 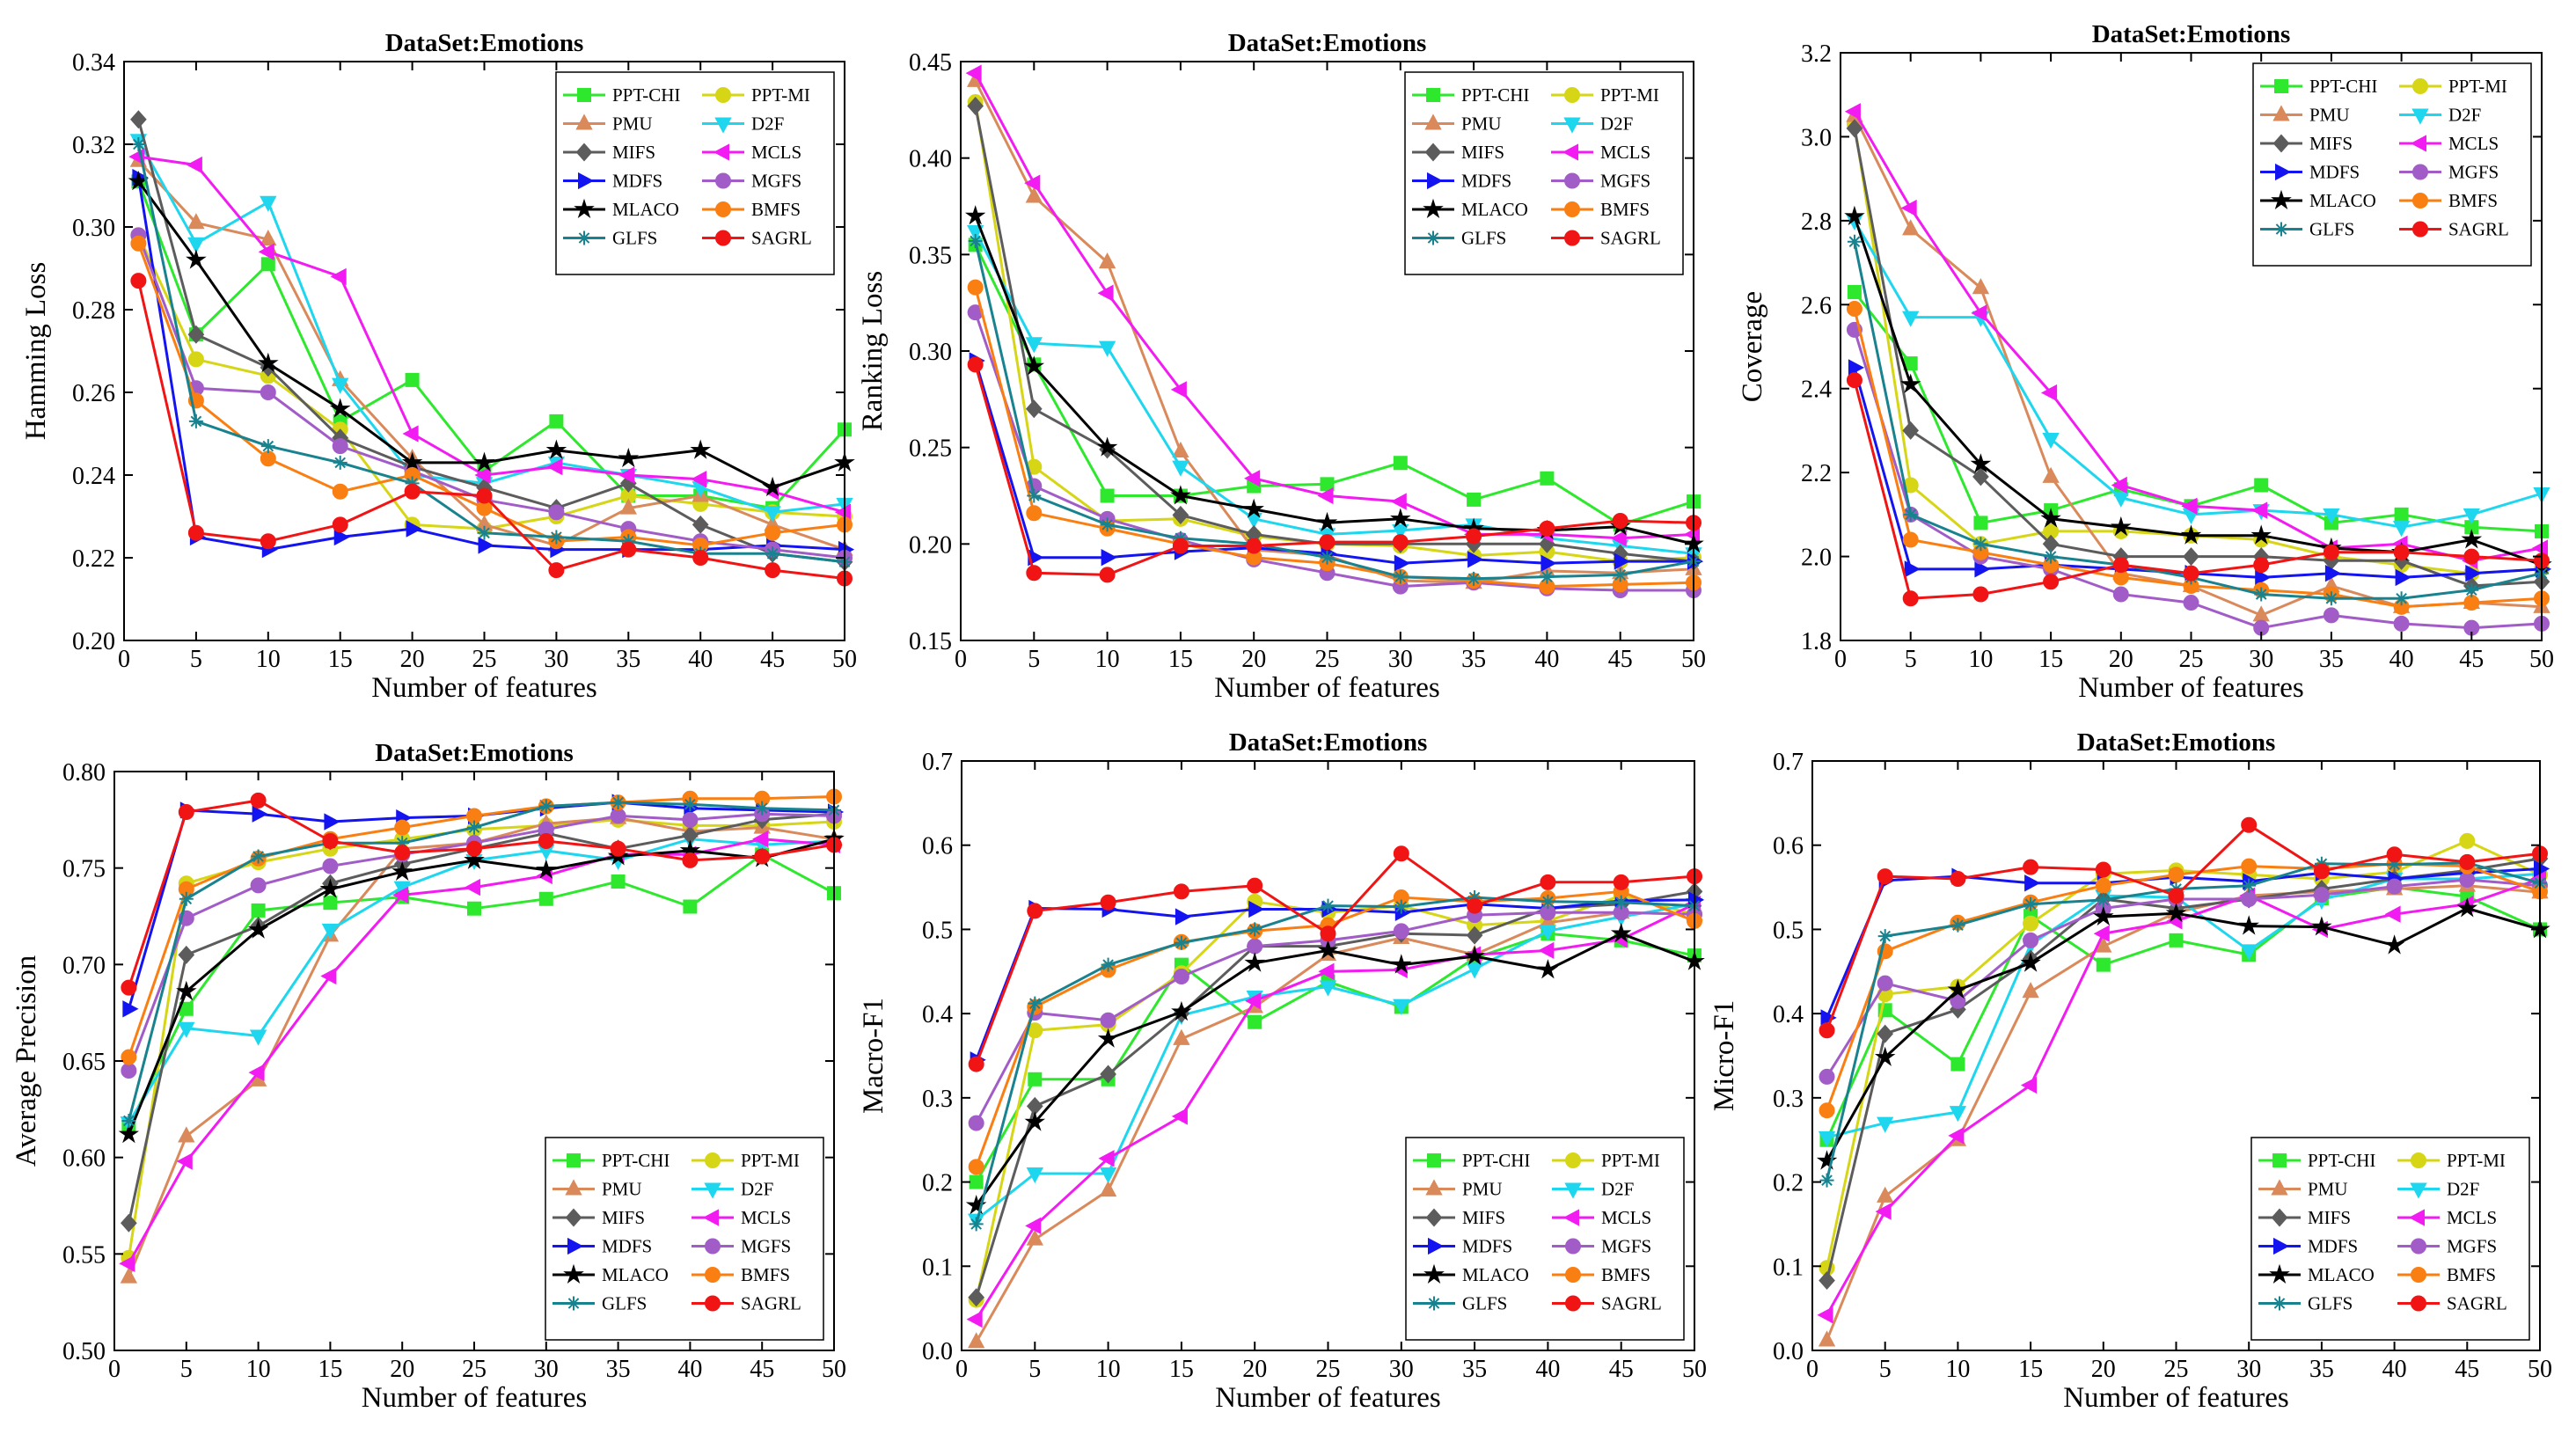 What do you see at coordinates (1487, 1247) in the screenshot?
I see `legend-label: MDFS` at bounding box center [1487, 1247].